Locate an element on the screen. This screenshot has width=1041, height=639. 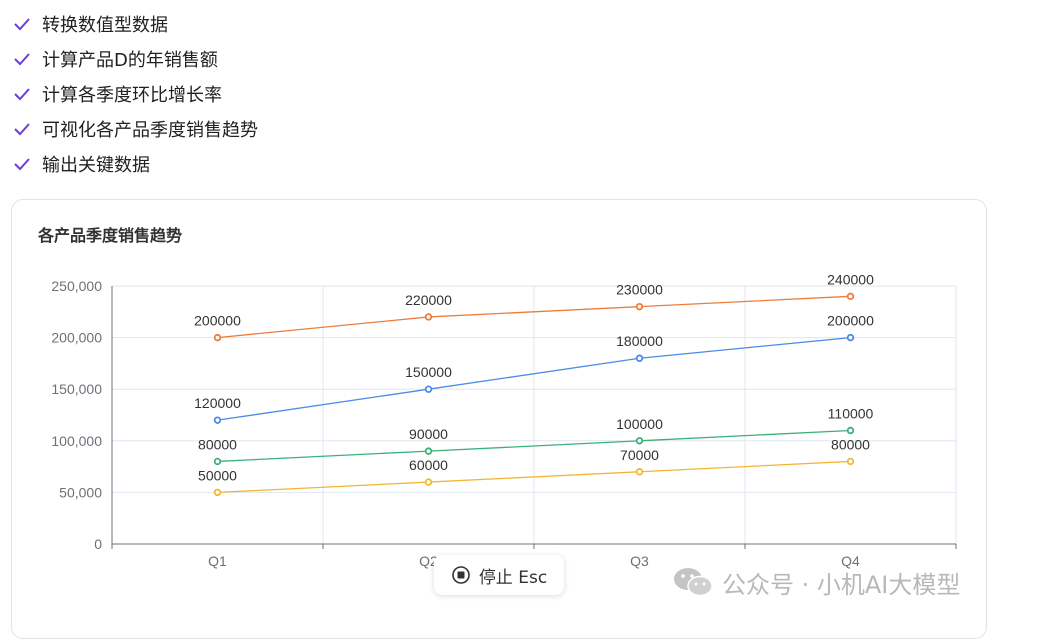
stop-circle-icon is located at coordinates (461, 575).